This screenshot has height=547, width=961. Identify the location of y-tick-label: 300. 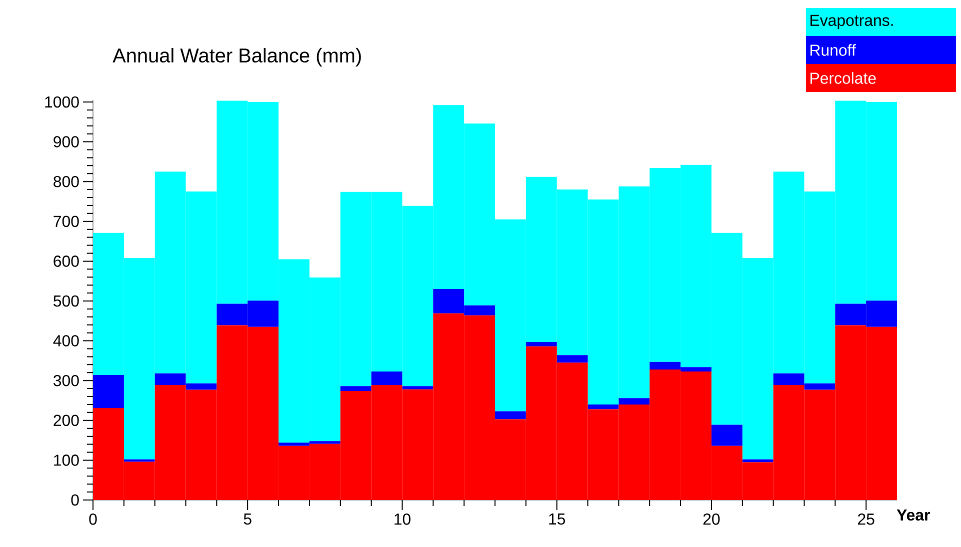
(66, 380).